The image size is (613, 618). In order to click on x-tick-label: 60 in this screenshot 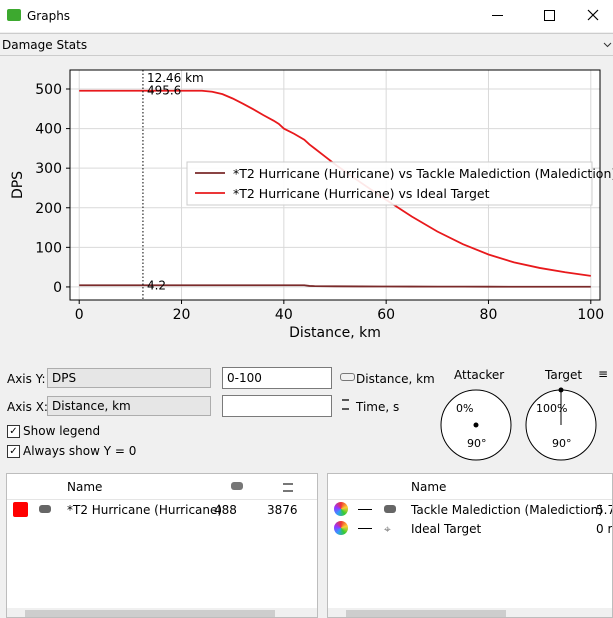, I will do `click(386, 315)`.